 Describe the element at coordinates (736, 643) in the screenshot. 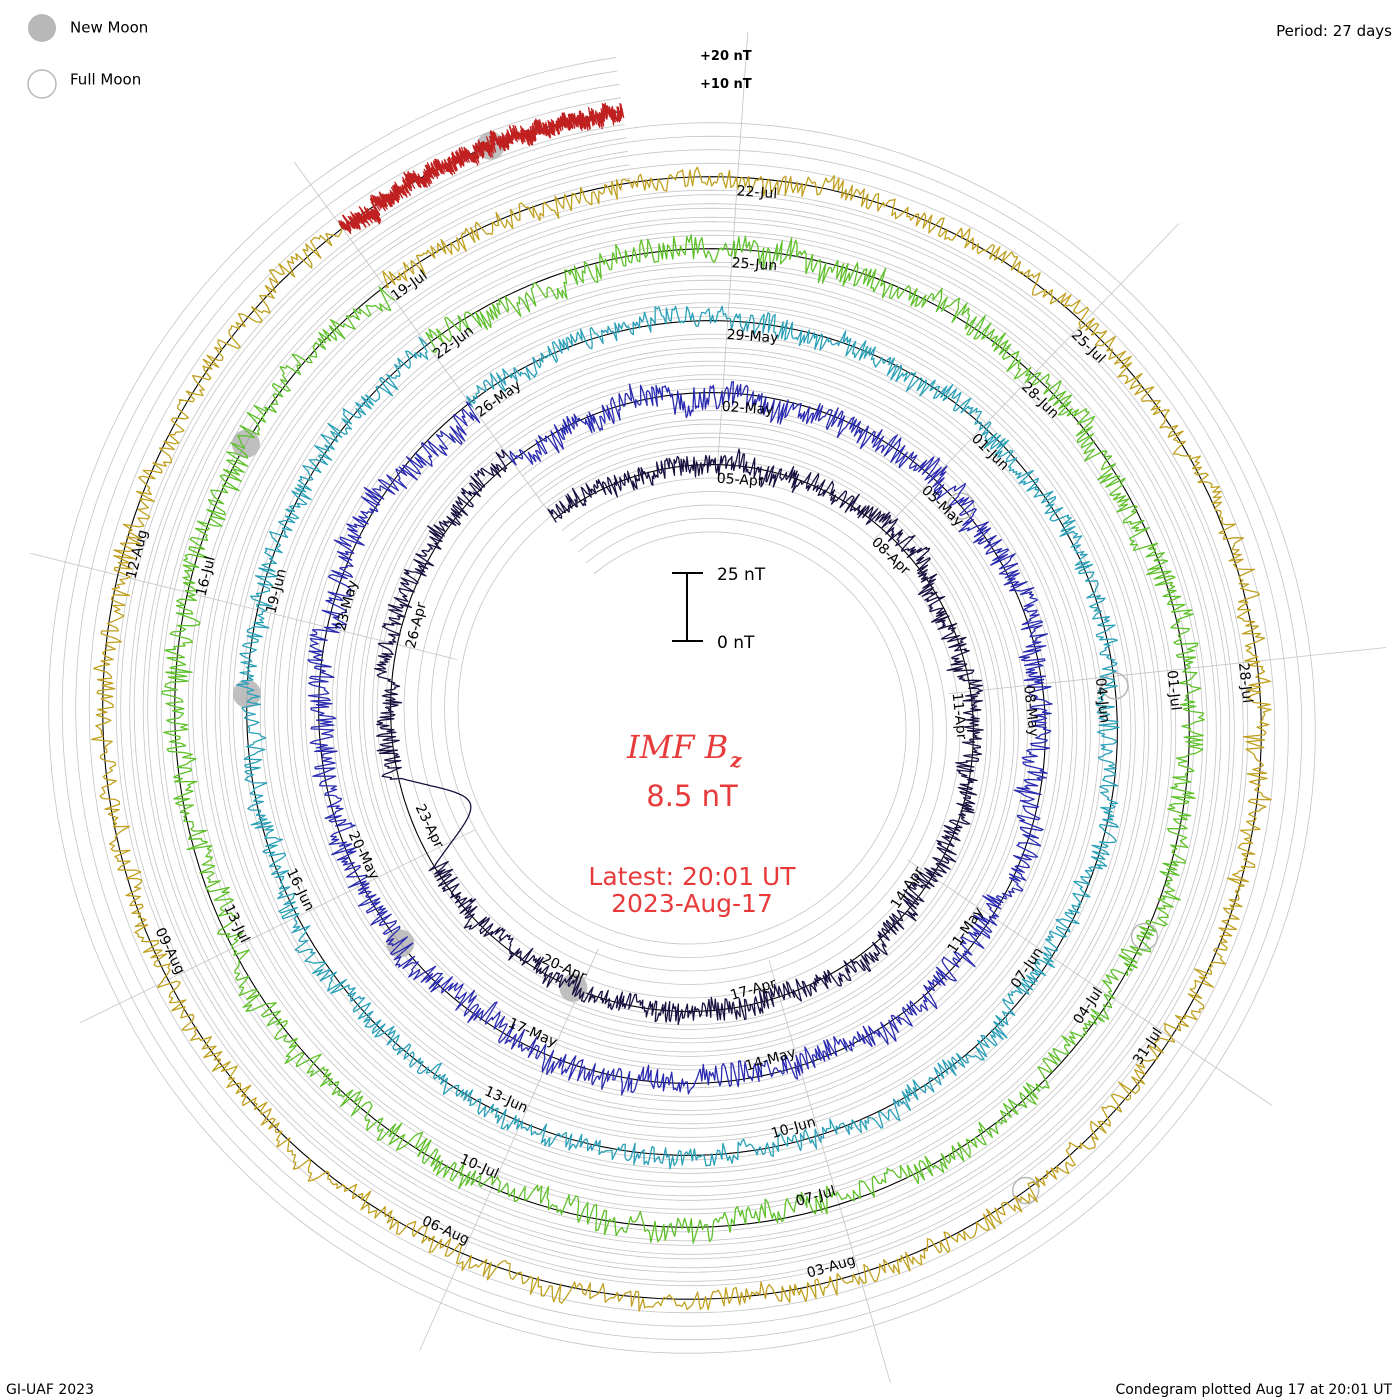

I see `scale-bar-bottom-label: 0 nT` at that location.